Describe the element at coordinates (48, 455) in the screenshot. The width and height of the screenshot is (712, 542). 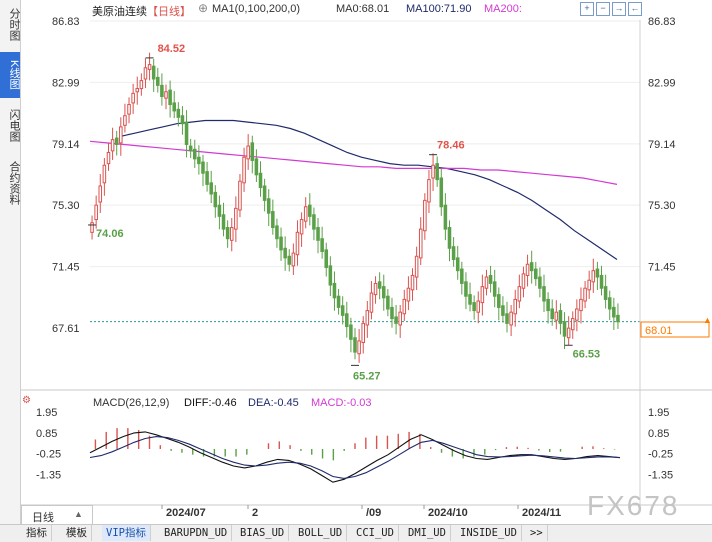
I see `macd-tick-left: -0.25` at that location.